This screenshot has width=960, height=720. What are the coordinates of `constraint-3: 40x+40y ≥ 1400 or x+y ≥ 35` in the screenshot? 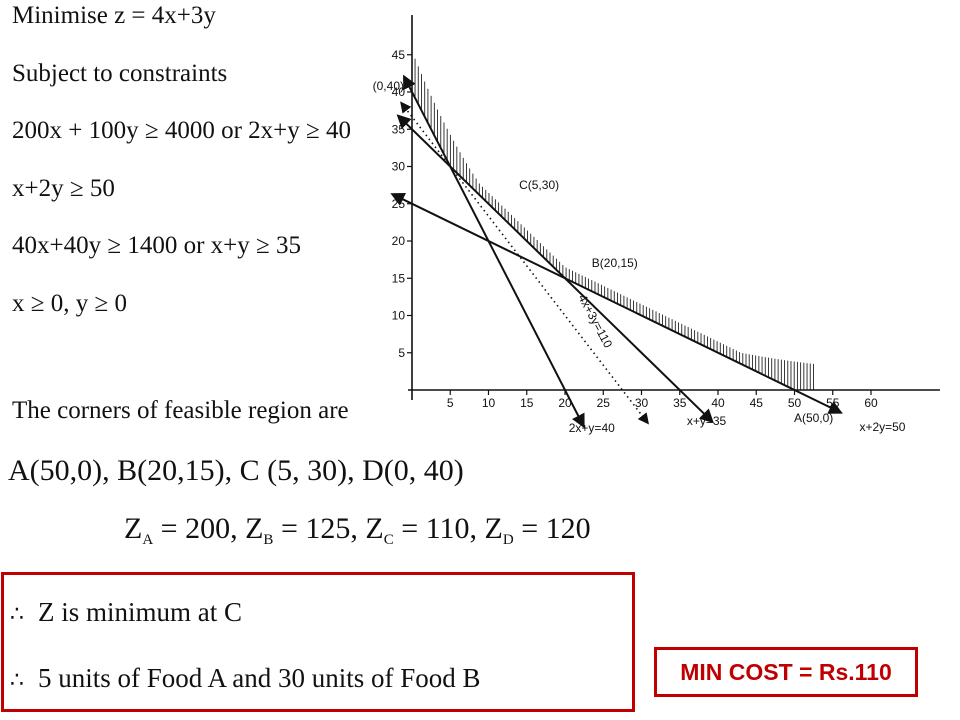 It's located at (156, 245).